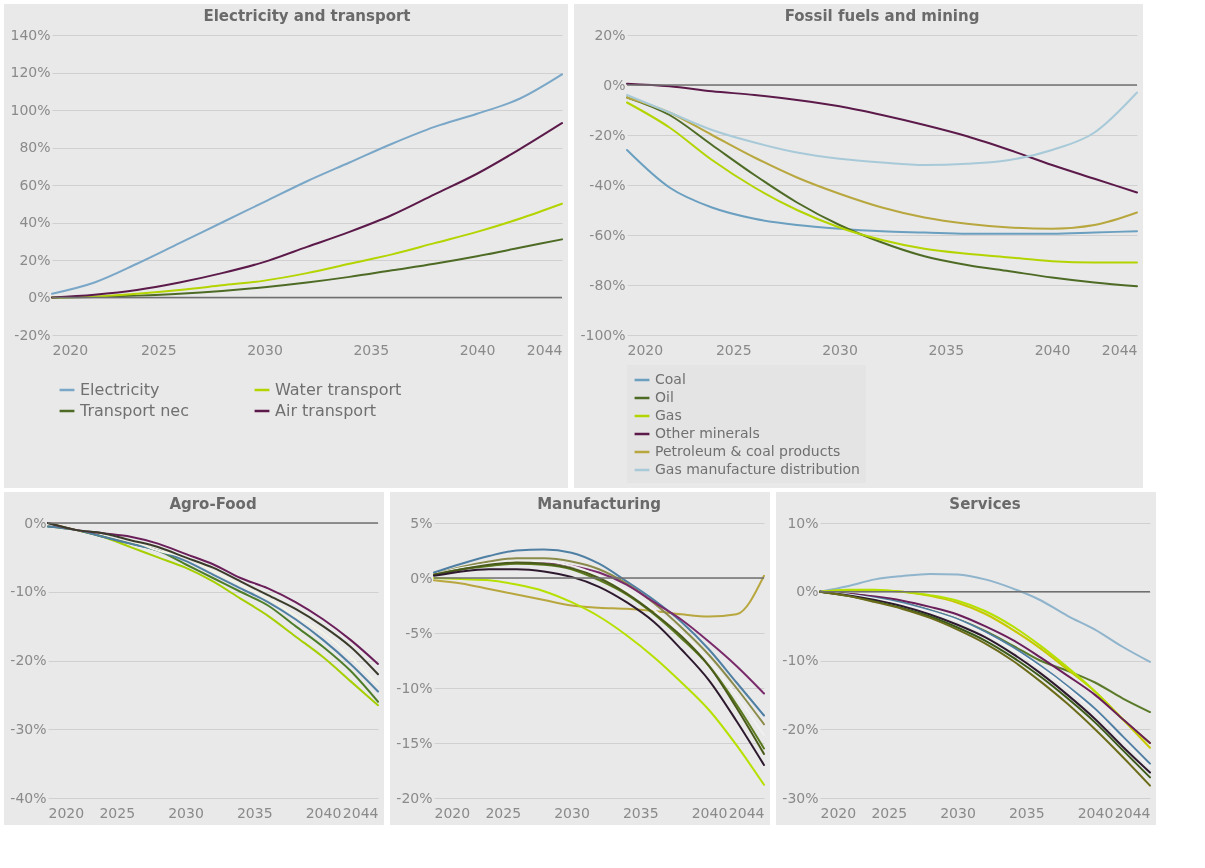 The image size is (1205, 868). Describe the element at coordinates (30, 109) in the screenshot. I see `y-tick-label: 100%` at that location.